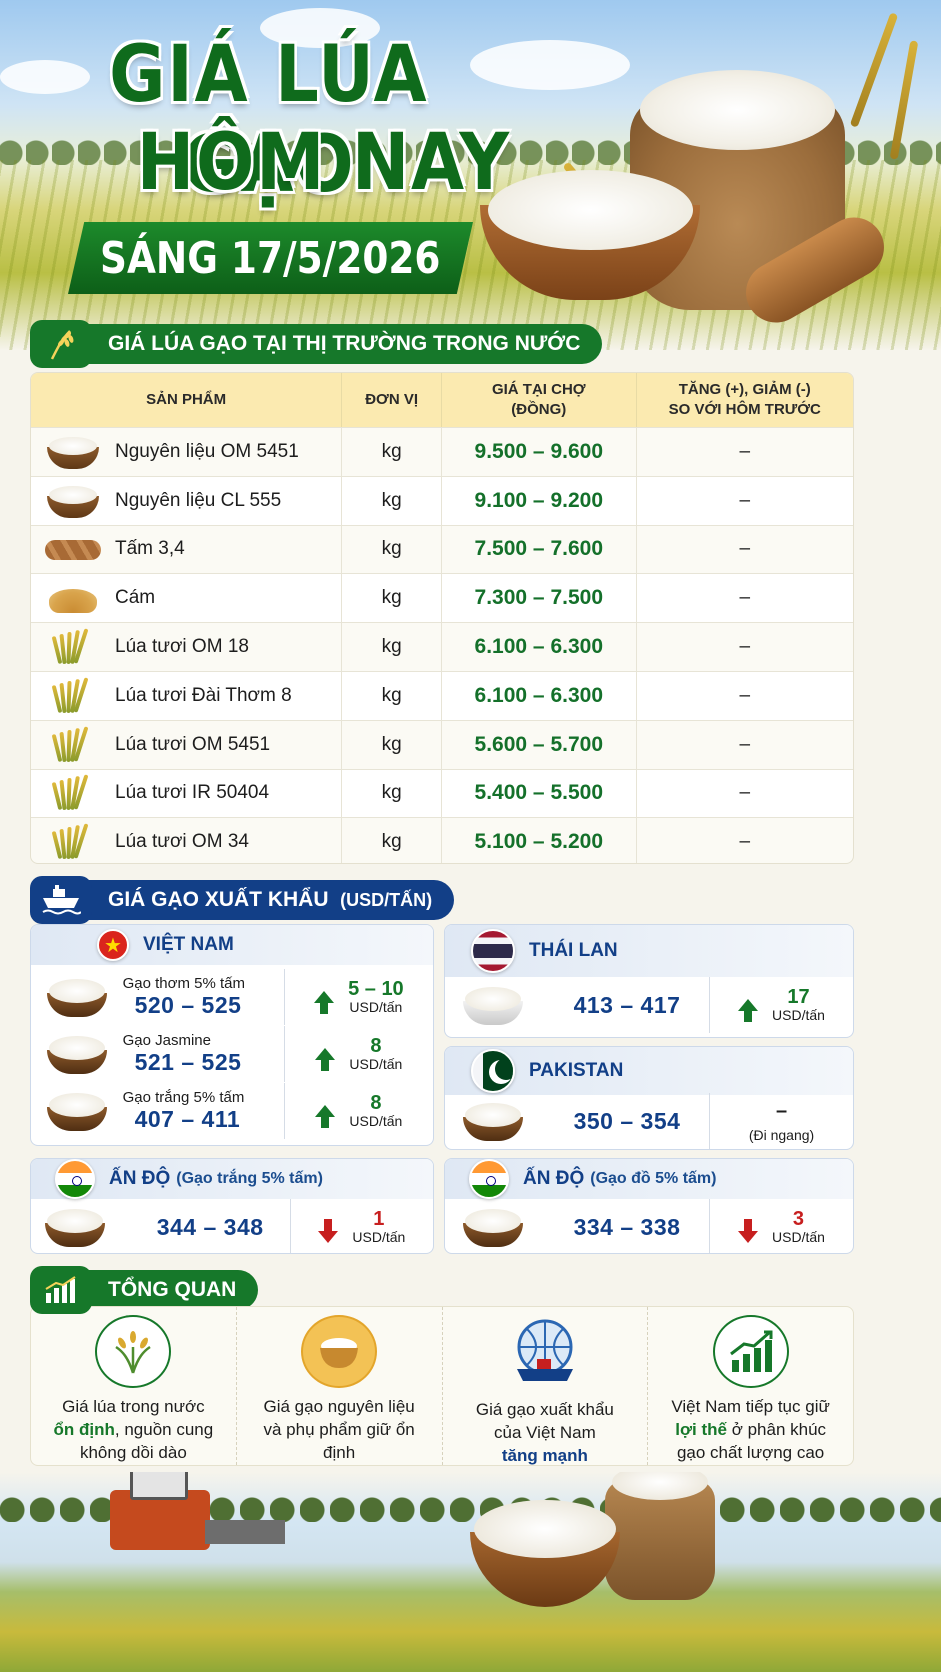 This screenshot has width=941, height=1672. What do you see at coordinates (539, 598) in the screenshot?
I see `cell-price: 7.300 – 7.500` at bounding box center [539, 598].